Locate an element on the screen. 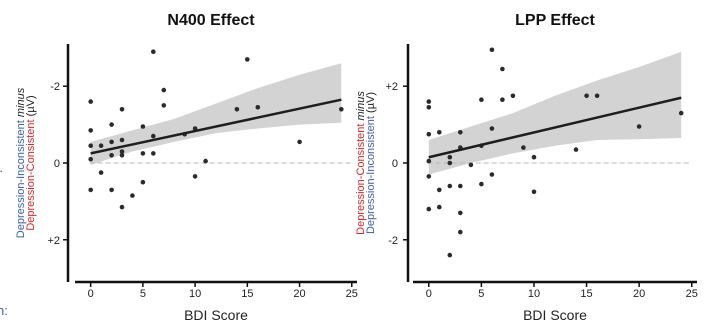 This screenshot has width=706, height=326. regression-line is located at coordinates (555, 127).